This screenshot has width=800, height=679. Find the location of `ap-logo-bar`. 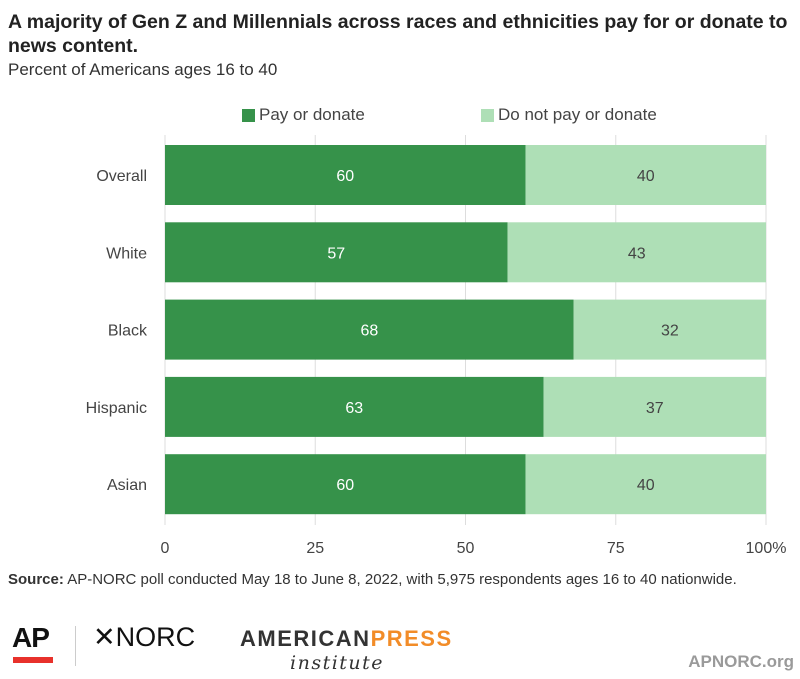

ap-logo-bar is located at coordinates (33, 660).